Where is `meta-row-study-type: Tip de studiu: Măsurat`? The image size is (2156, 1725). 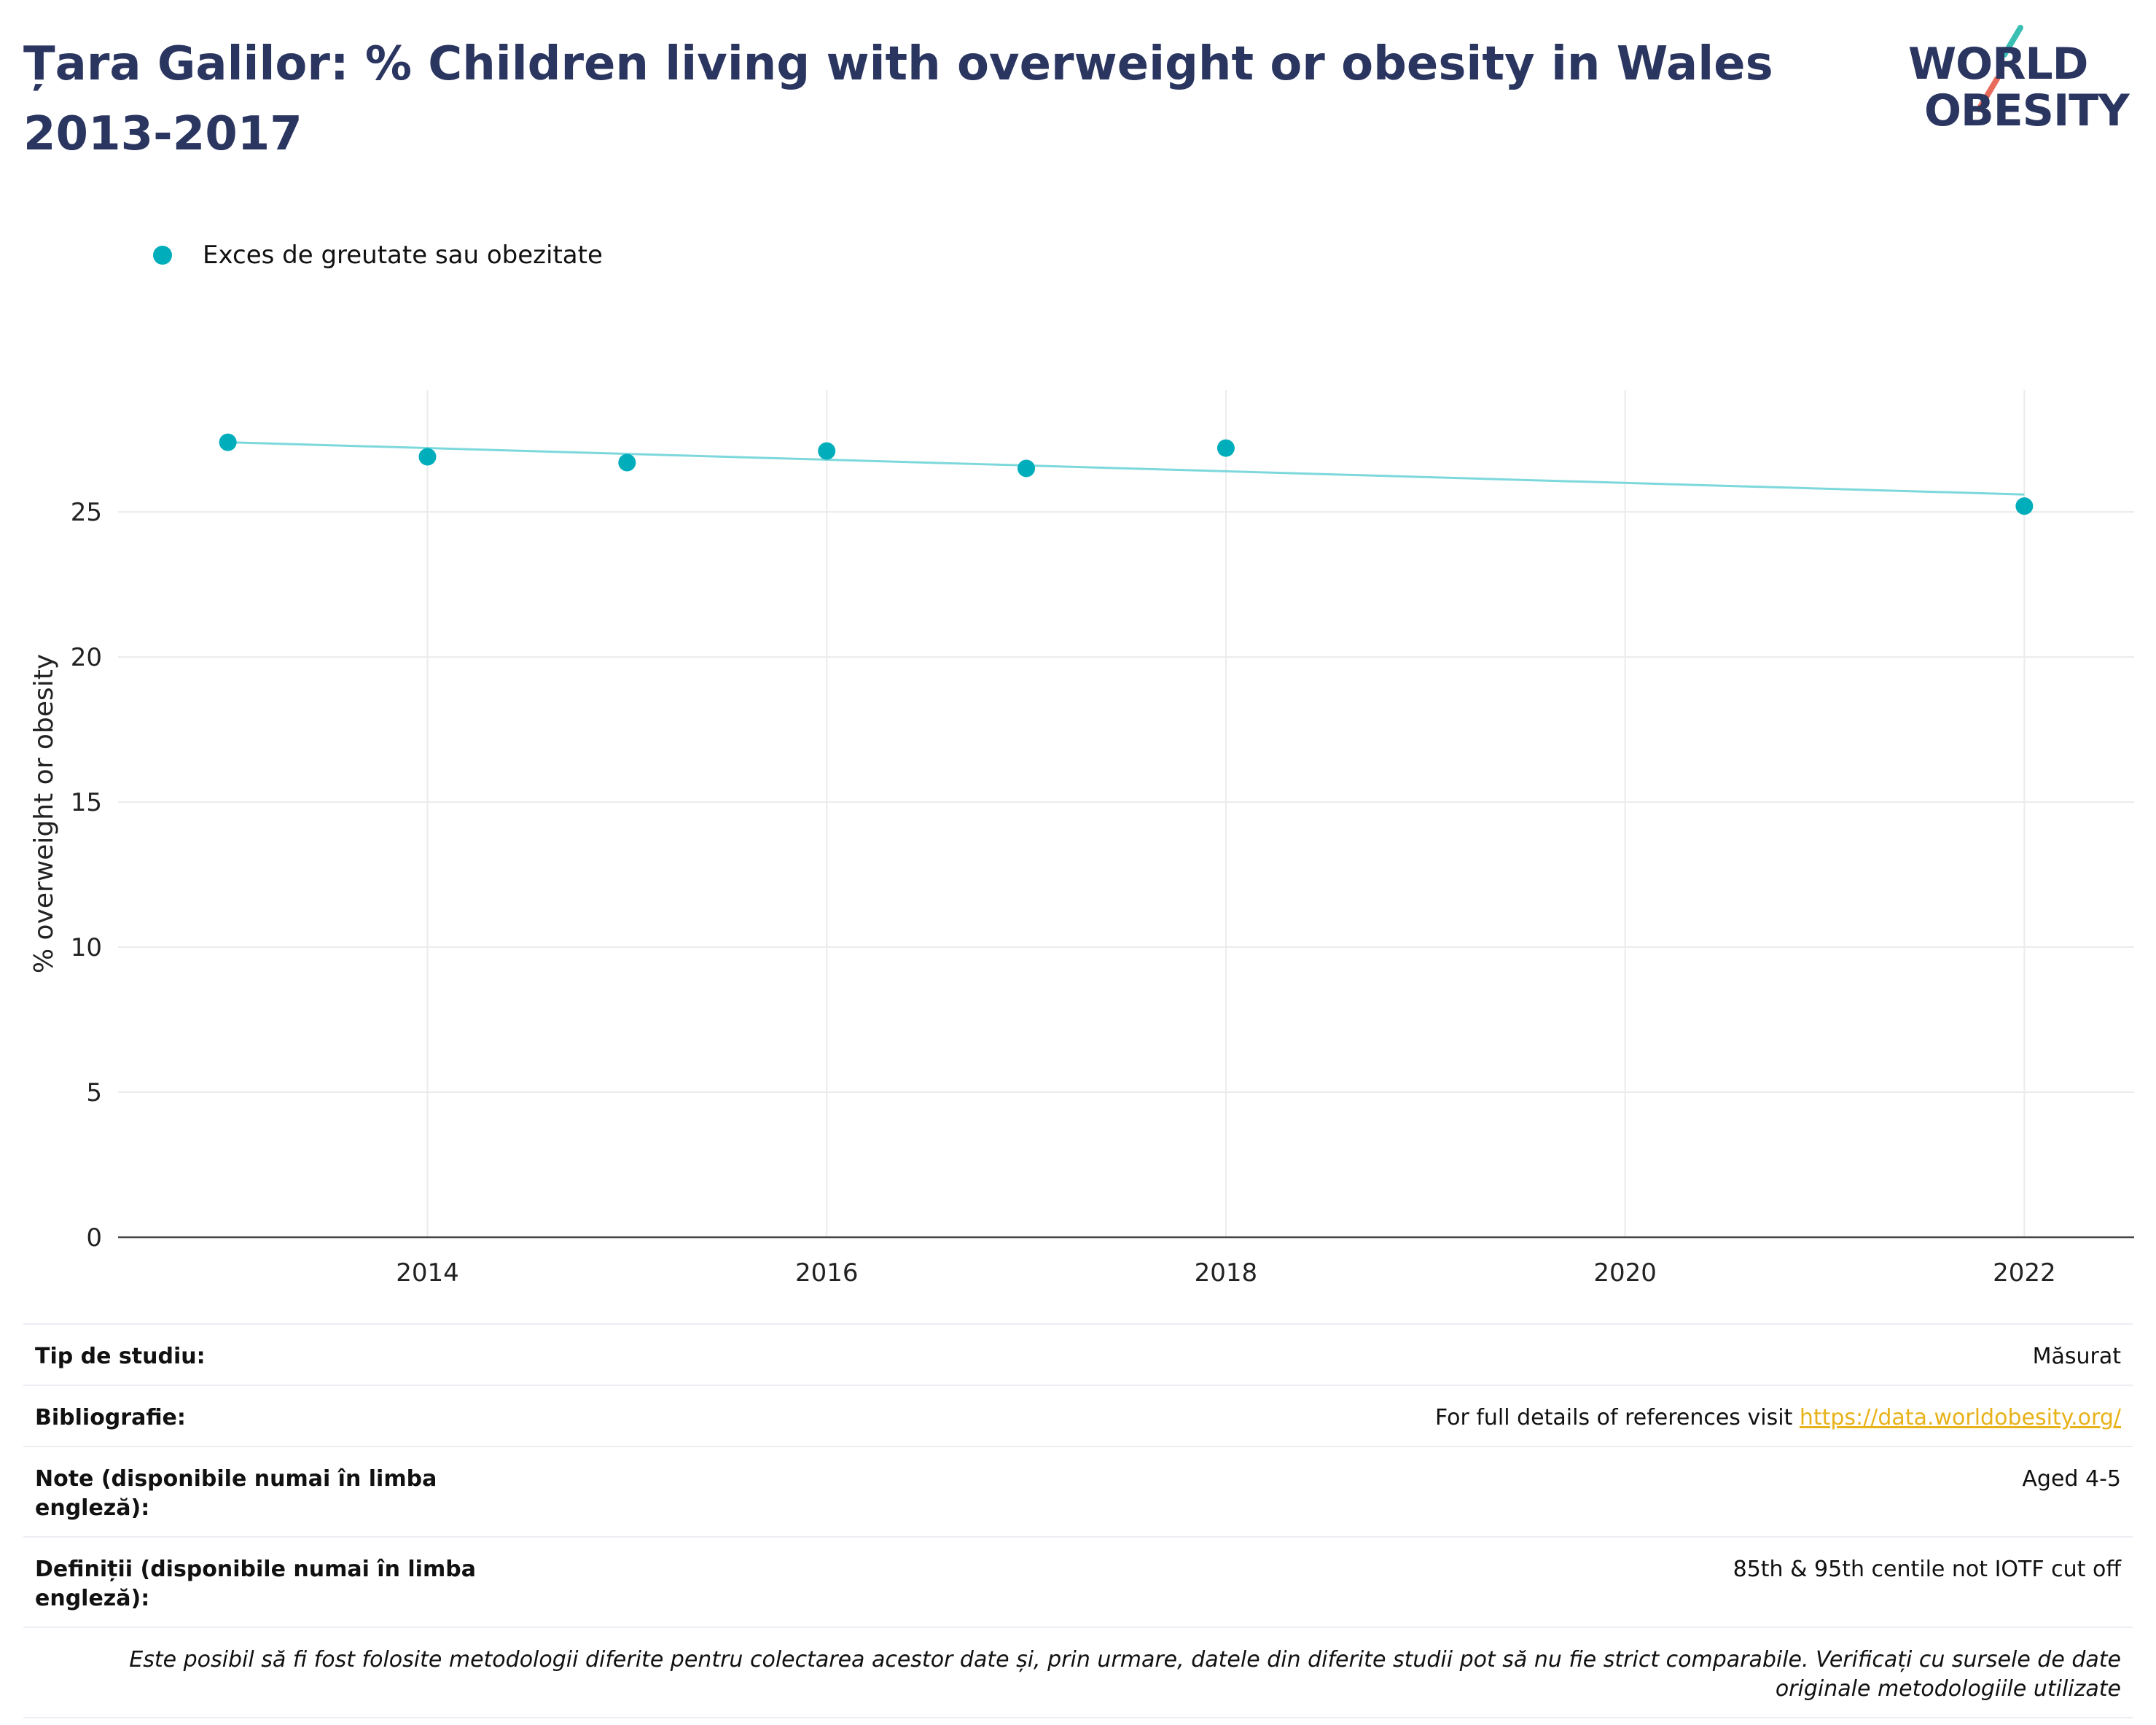 meta-row-study-type: Tip de studiu: Măsurat is located at coordinates (1078, 1355).